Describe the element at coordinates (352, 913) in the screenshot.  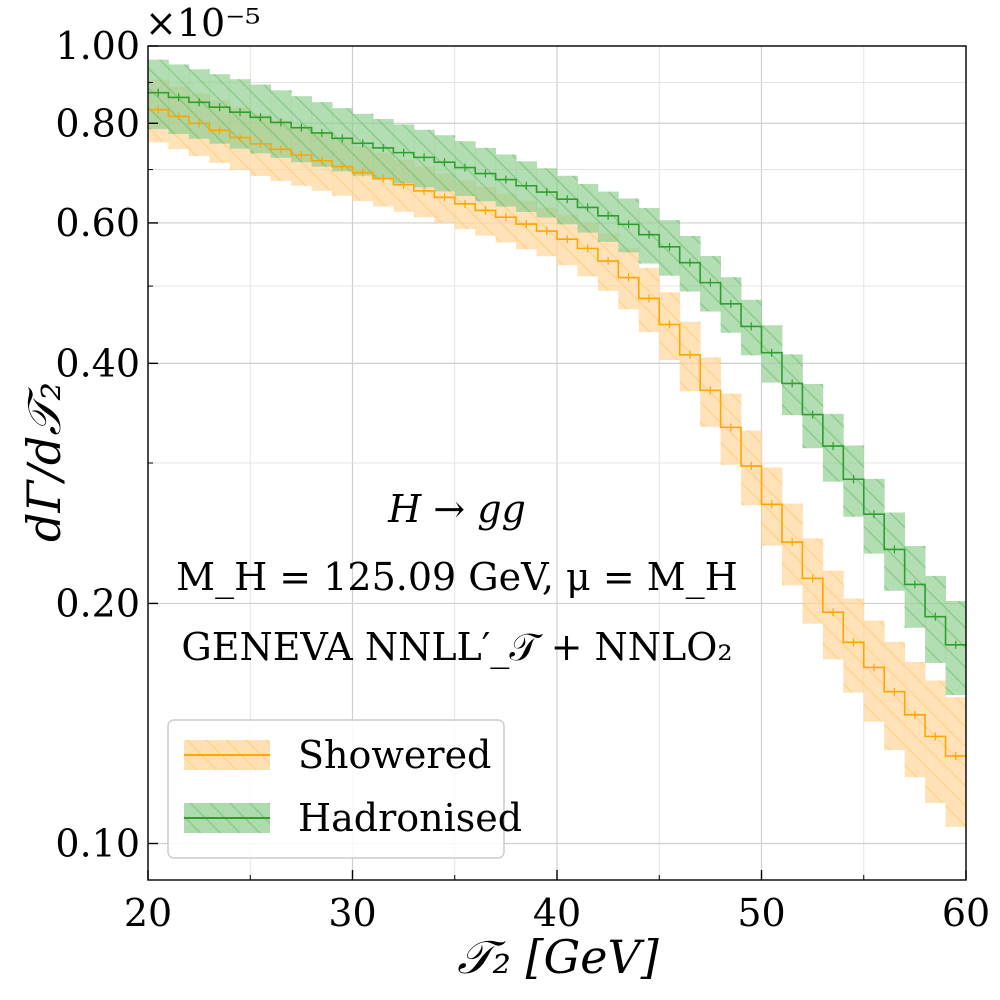
I see `x-tick-label: 30` at that location.